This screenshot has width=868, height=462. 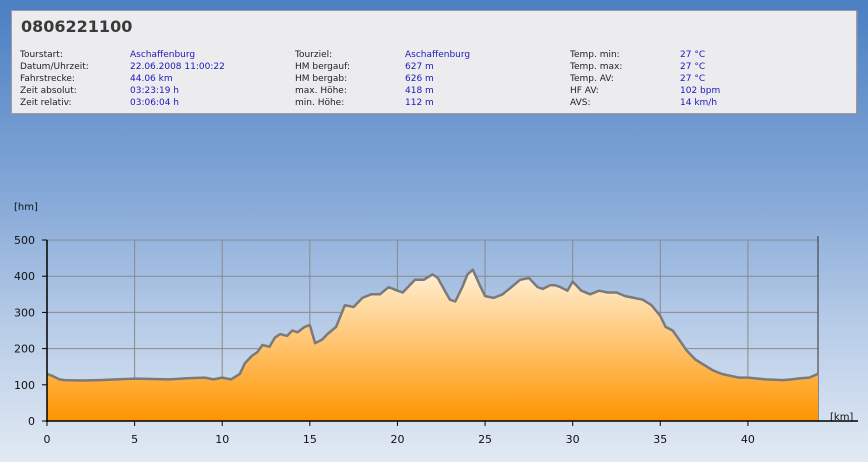 I want to click on info-label: HF AV:, so click(x=584, y=91).